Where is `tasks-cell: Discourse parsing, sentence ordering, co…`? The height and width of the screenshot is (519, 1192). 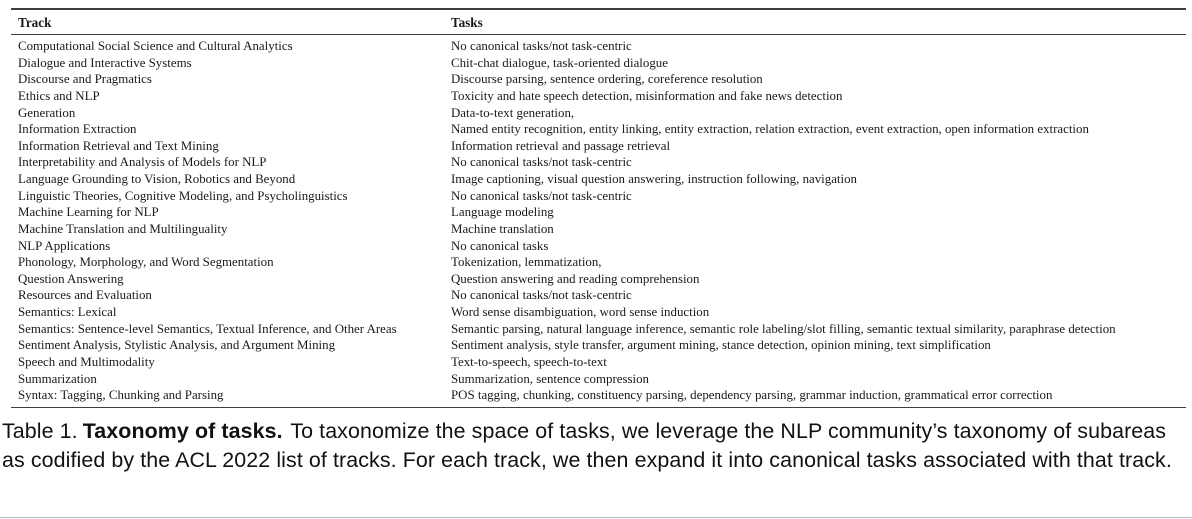
tasks-cell: Discourse parsing, sentence ordering, co… is located at coordinates (607, 79).